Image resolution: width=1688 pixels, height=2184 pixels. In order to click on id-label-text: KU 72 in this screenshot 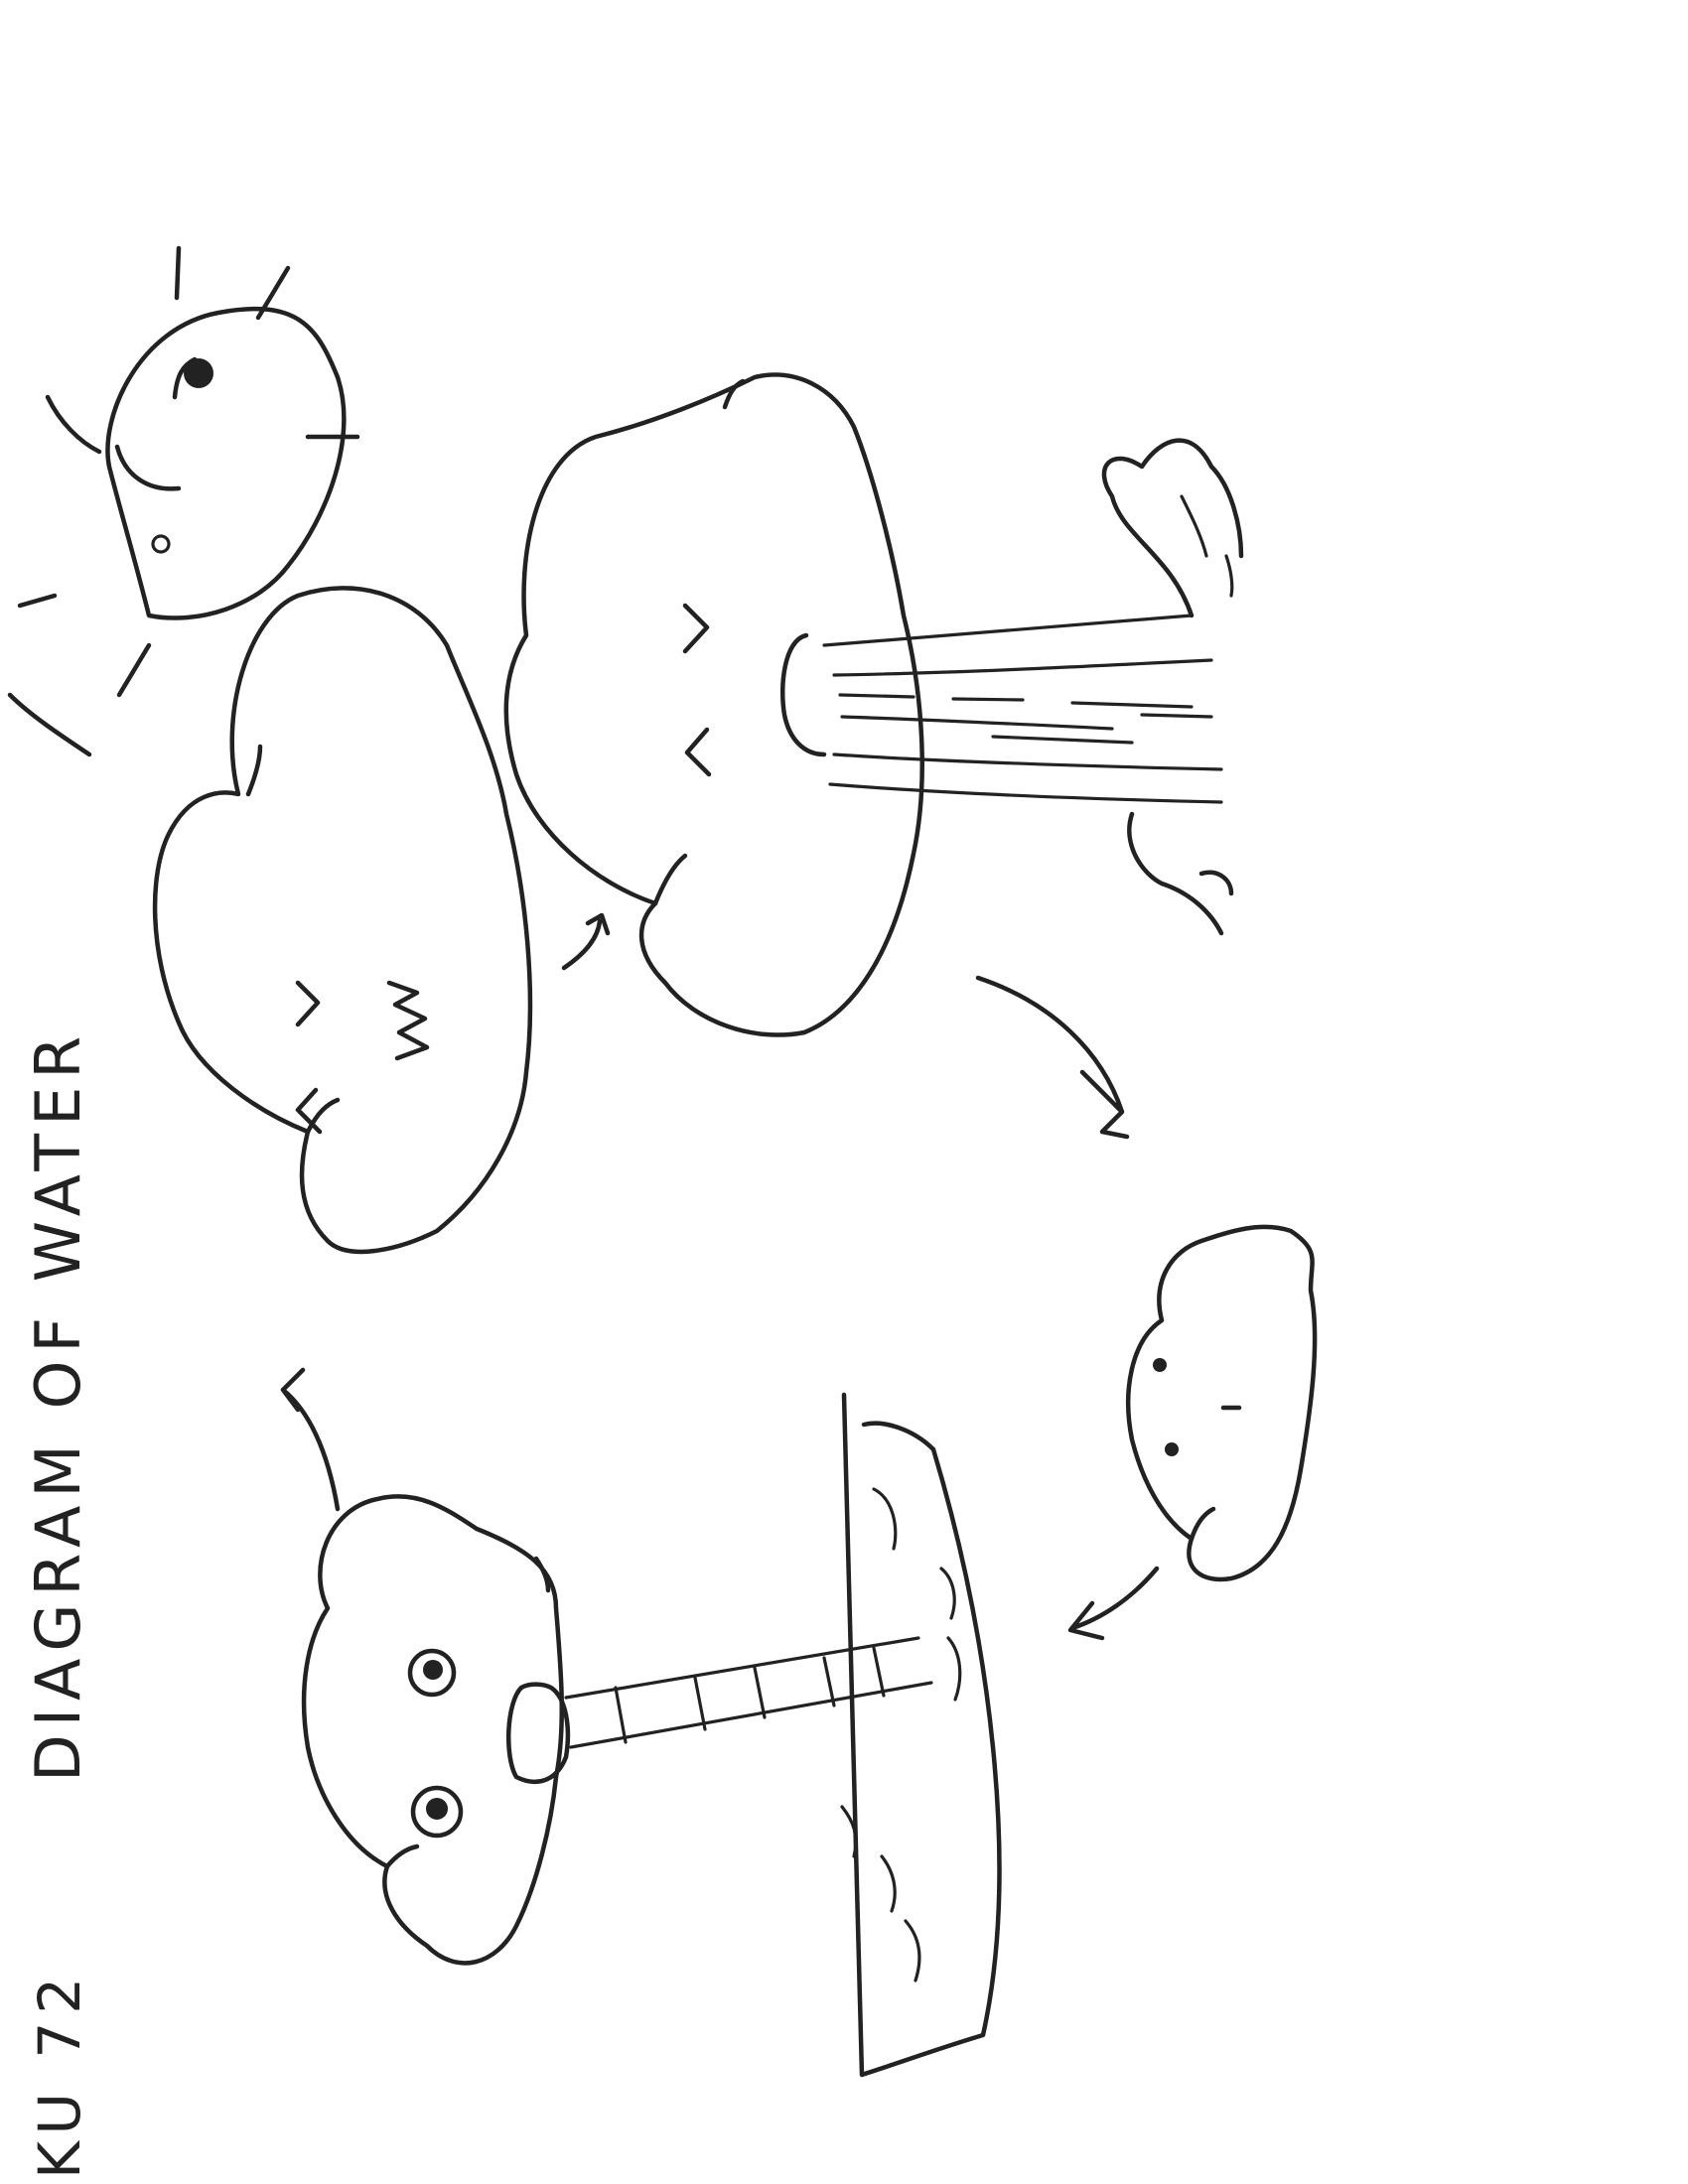, I will do `click(59, 2074)`.